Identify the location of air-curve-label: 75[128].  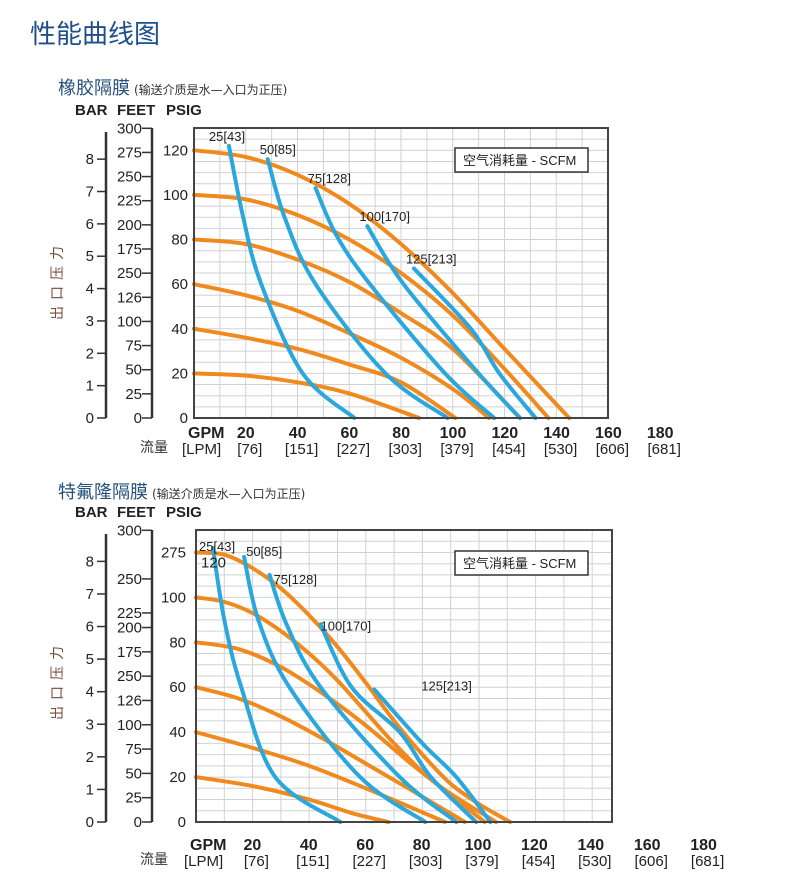
(329, 178).